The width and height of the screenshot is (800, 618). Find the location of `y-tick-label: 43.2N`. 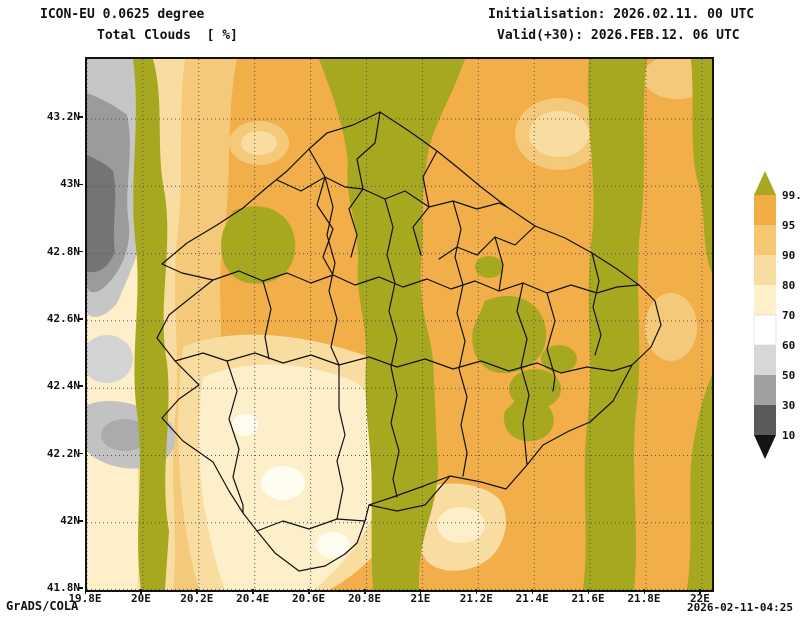

y-tick-label: 43.2N is located at coordinates (63, 116).